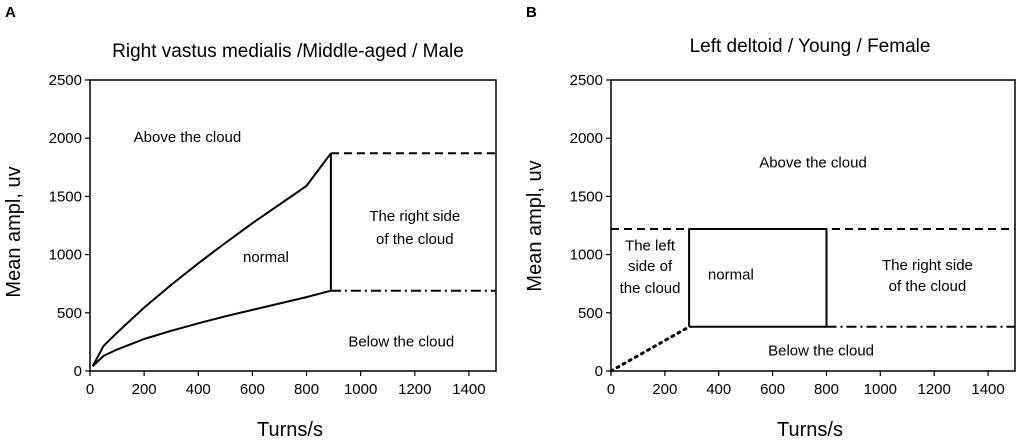 This screenshot has width=1021, height=443. I want to click on panel-1-y-tick-label: 1500, so click(586, 196).